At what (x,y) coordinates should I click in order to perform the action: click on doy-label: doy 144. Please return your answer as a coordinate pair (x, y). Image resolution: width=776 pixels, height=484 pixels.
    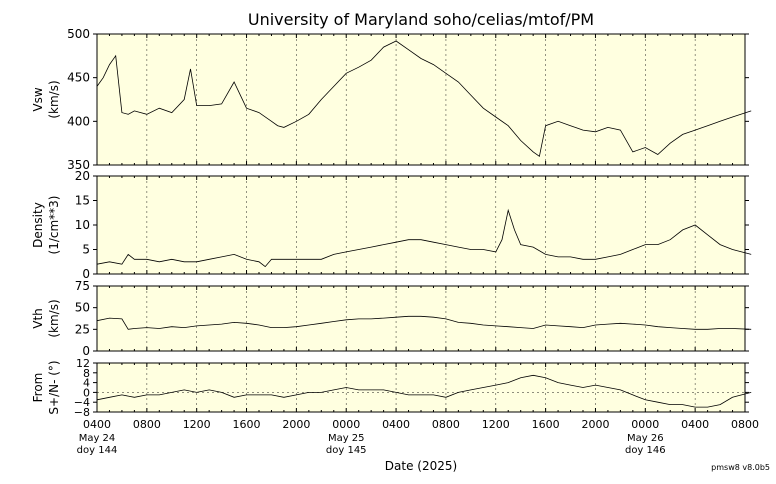
    Looking at the image, I should click on (97, 450).